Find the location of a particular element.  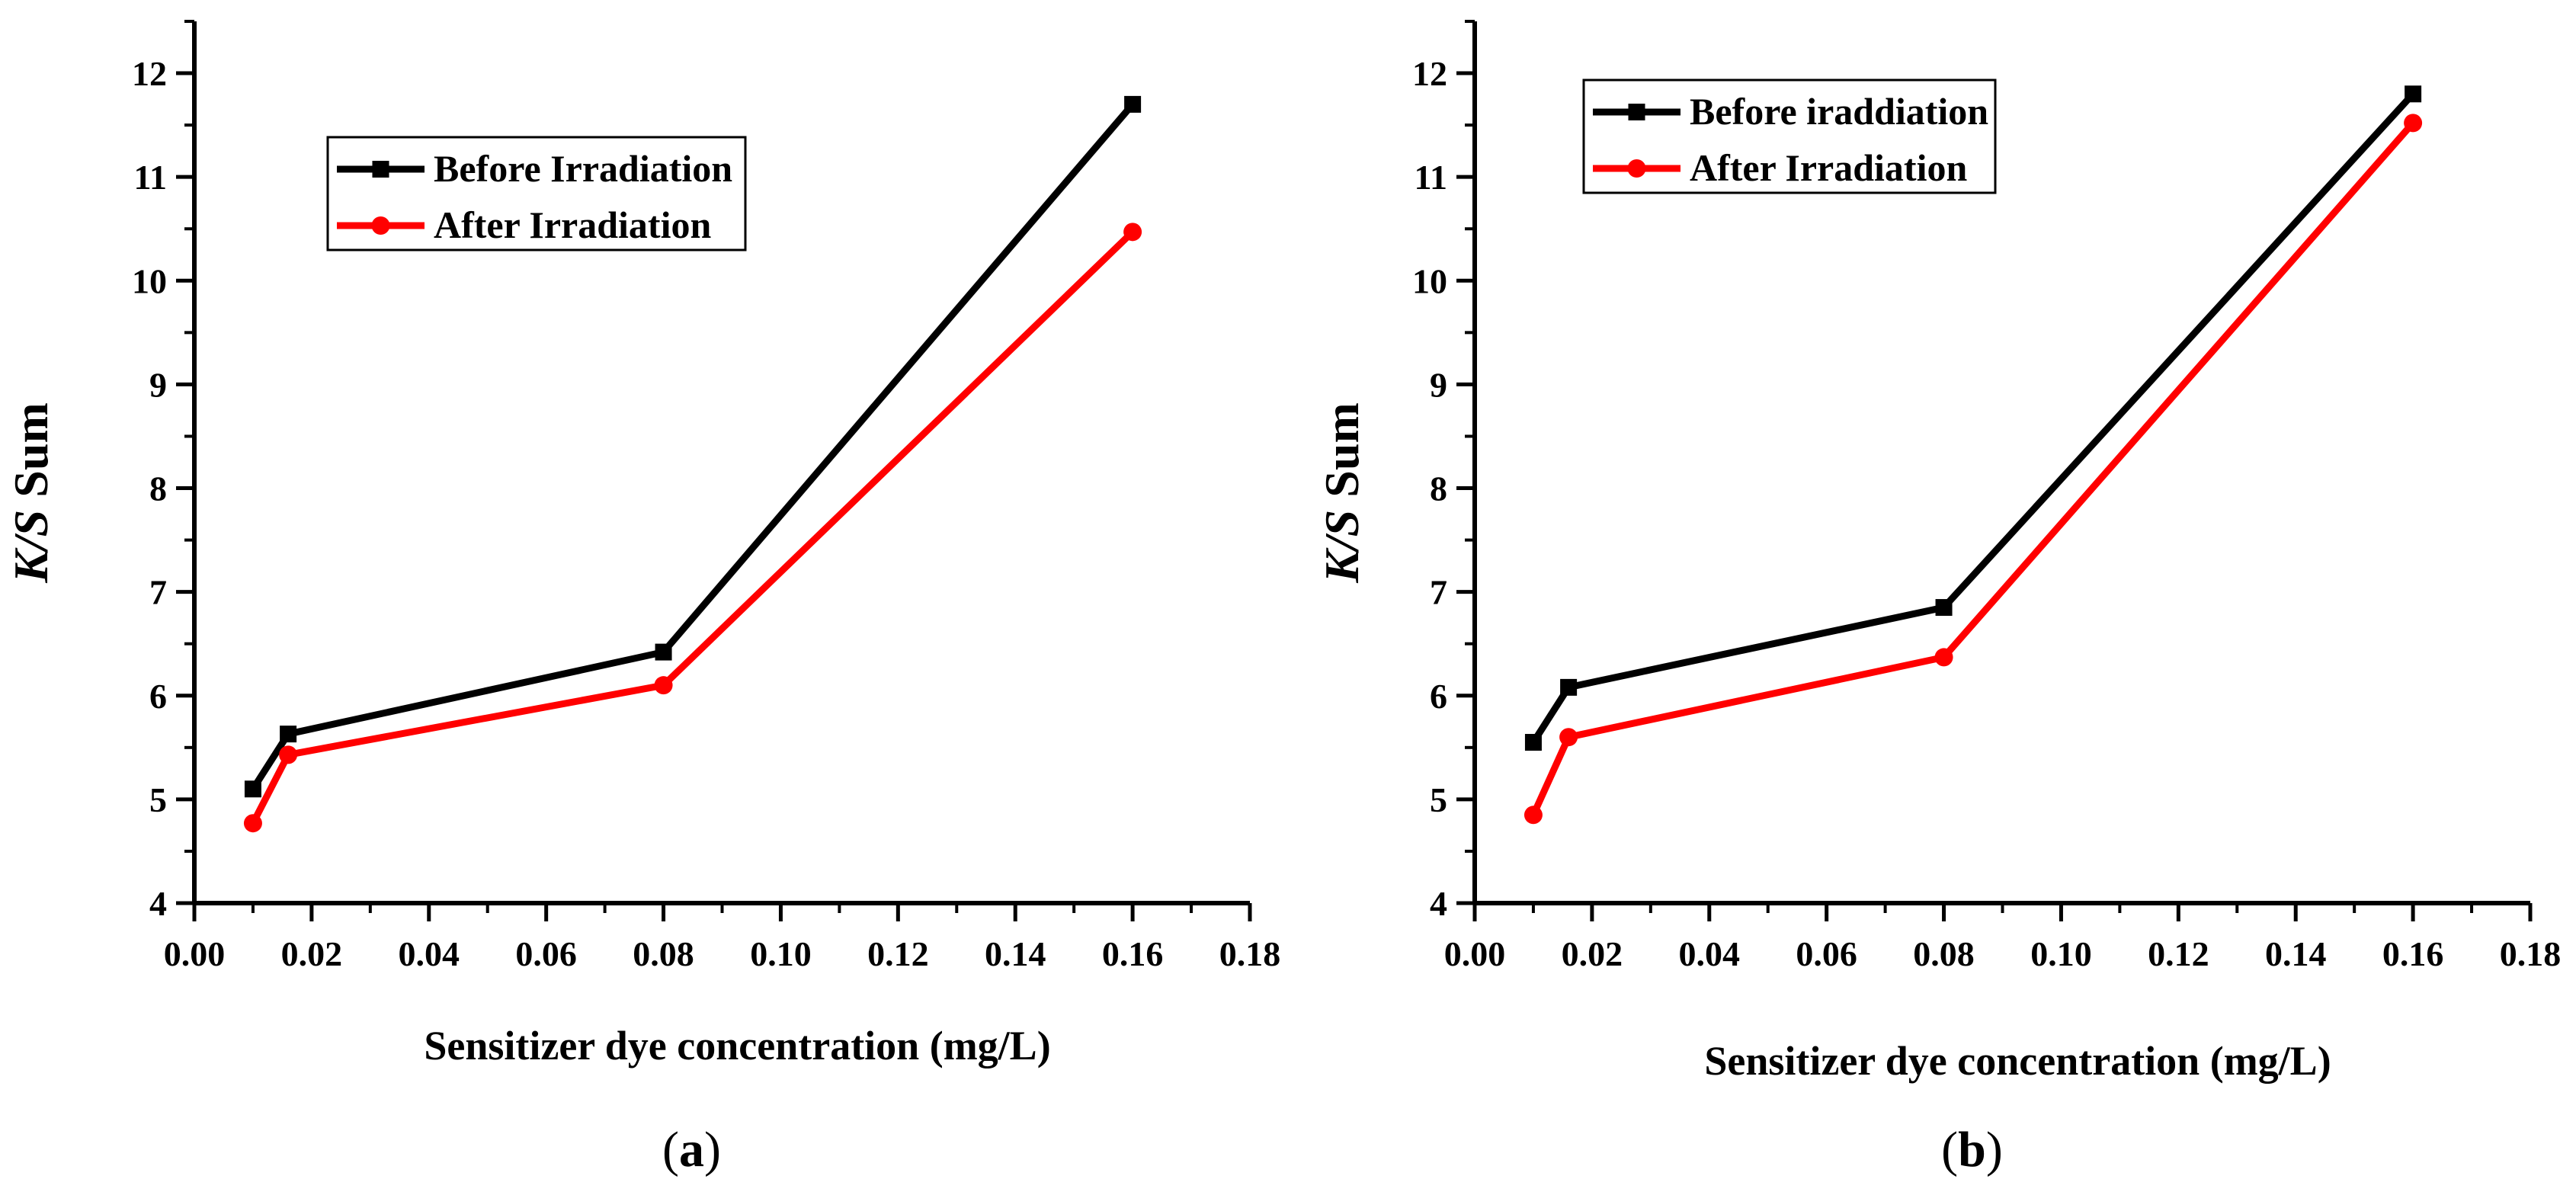

panel-label-letter: a is located at coordinates (691, 1149).